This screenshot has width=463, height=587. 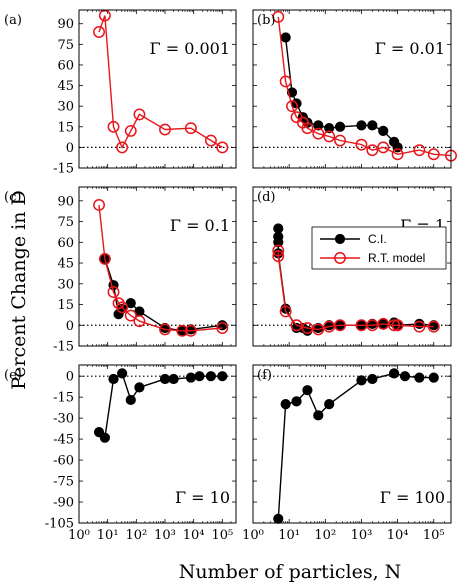 I want to click on x-tick-label: 10⁴, so click(x=194, y=535).